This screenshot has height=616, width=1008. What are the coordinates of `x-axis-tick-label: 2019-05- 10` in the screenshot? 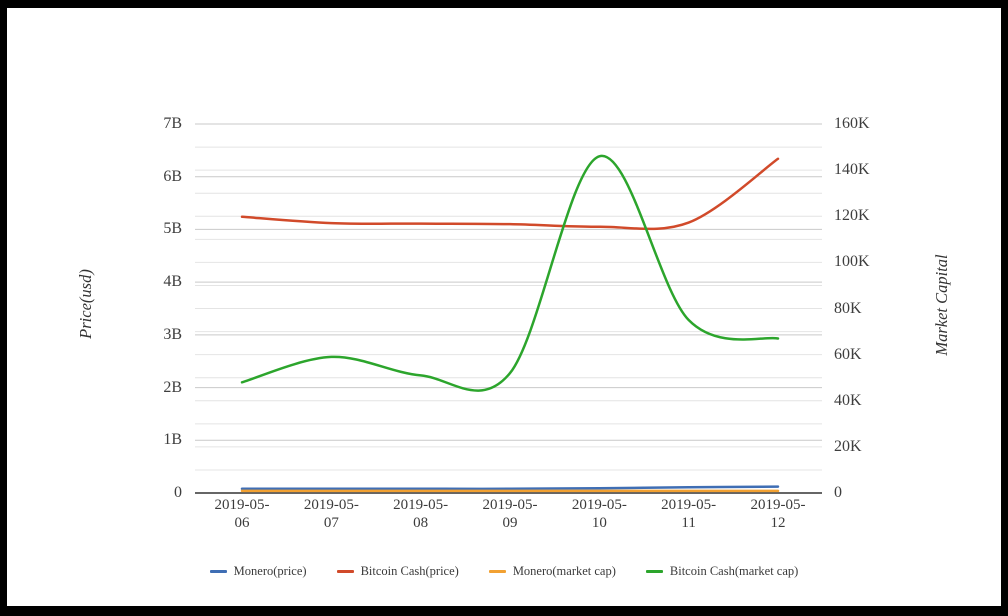 It's located at (599, 514).